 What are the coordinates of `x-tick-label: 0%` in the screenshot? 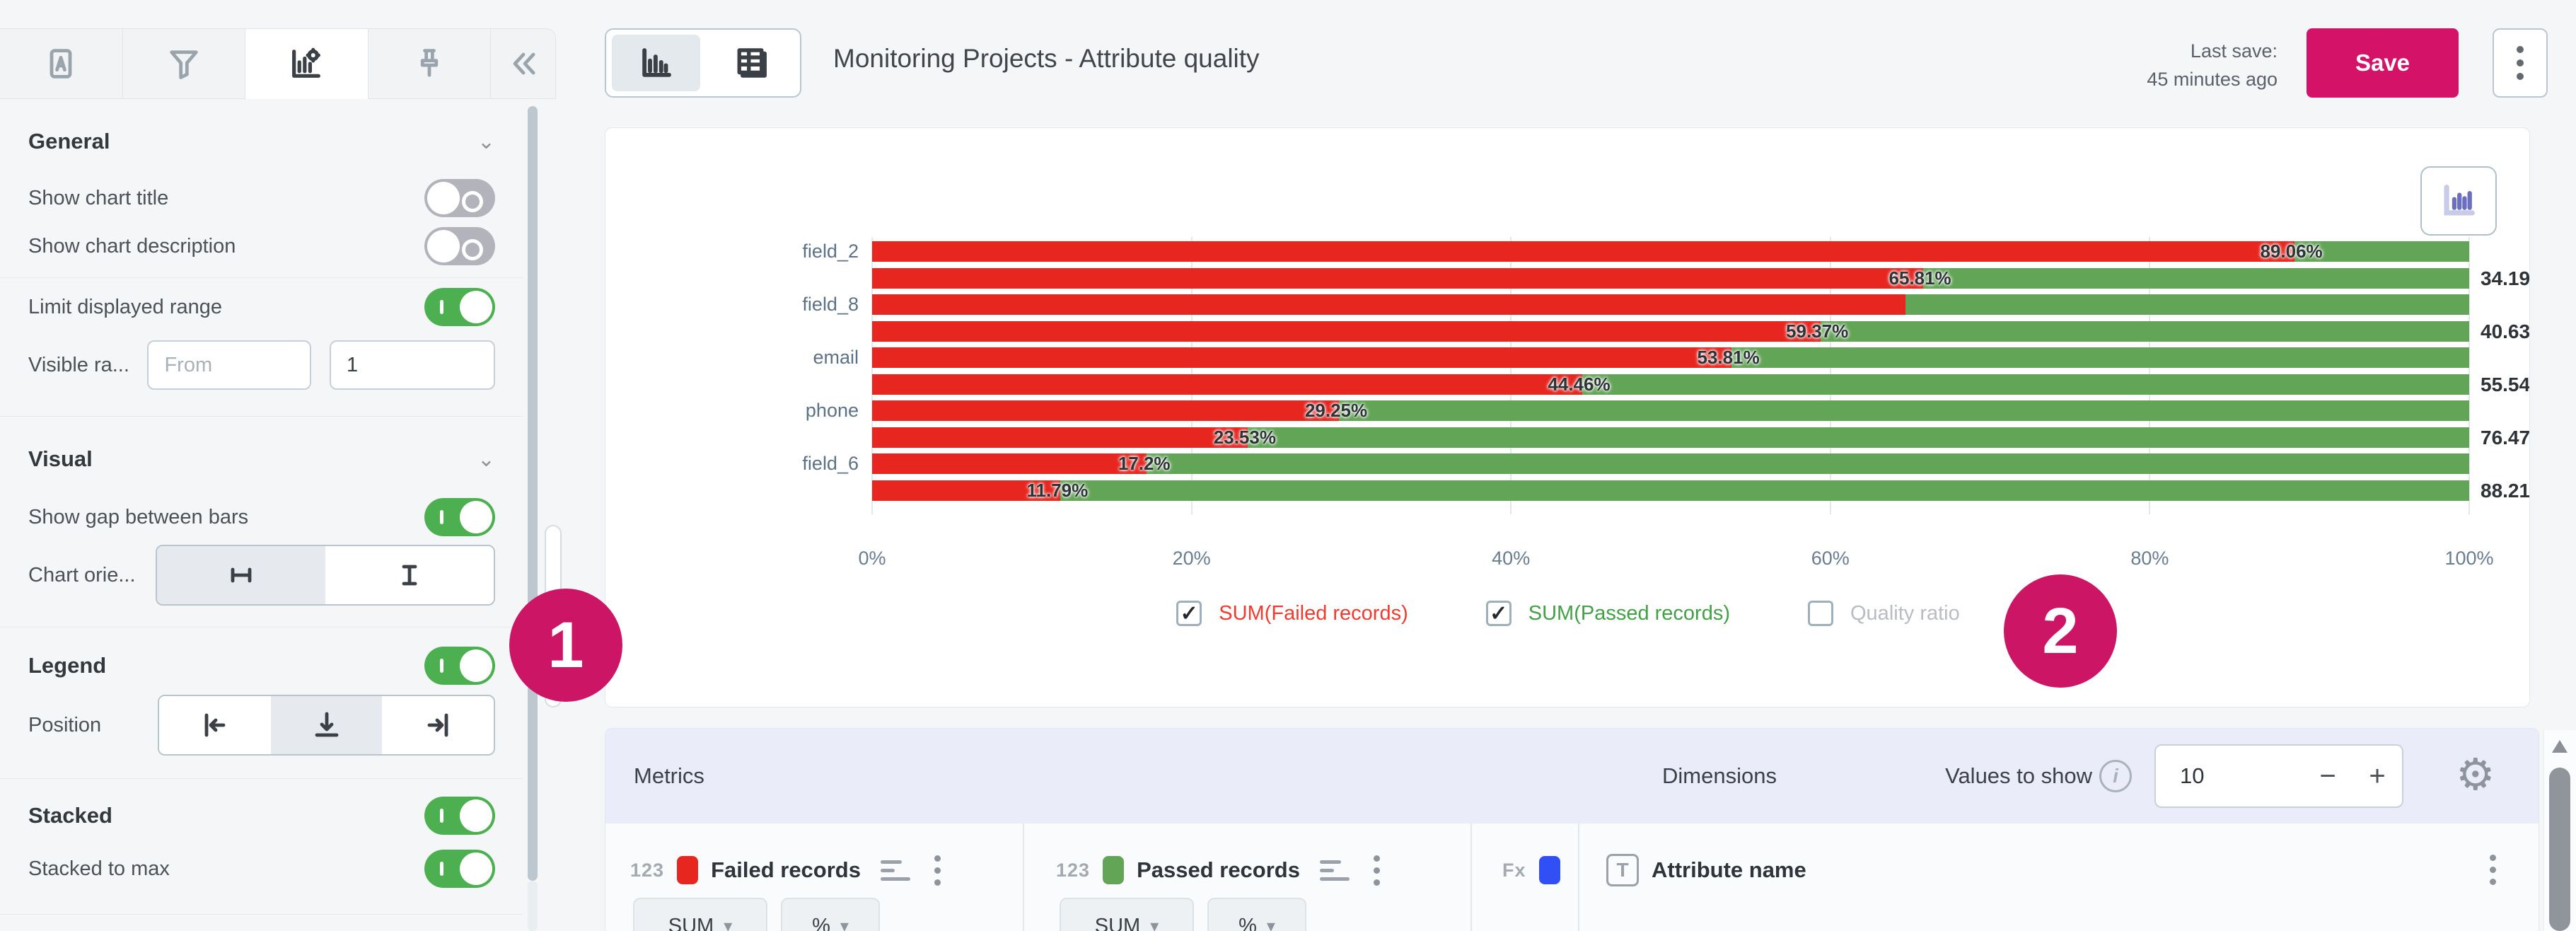 It's located at (872, 558).